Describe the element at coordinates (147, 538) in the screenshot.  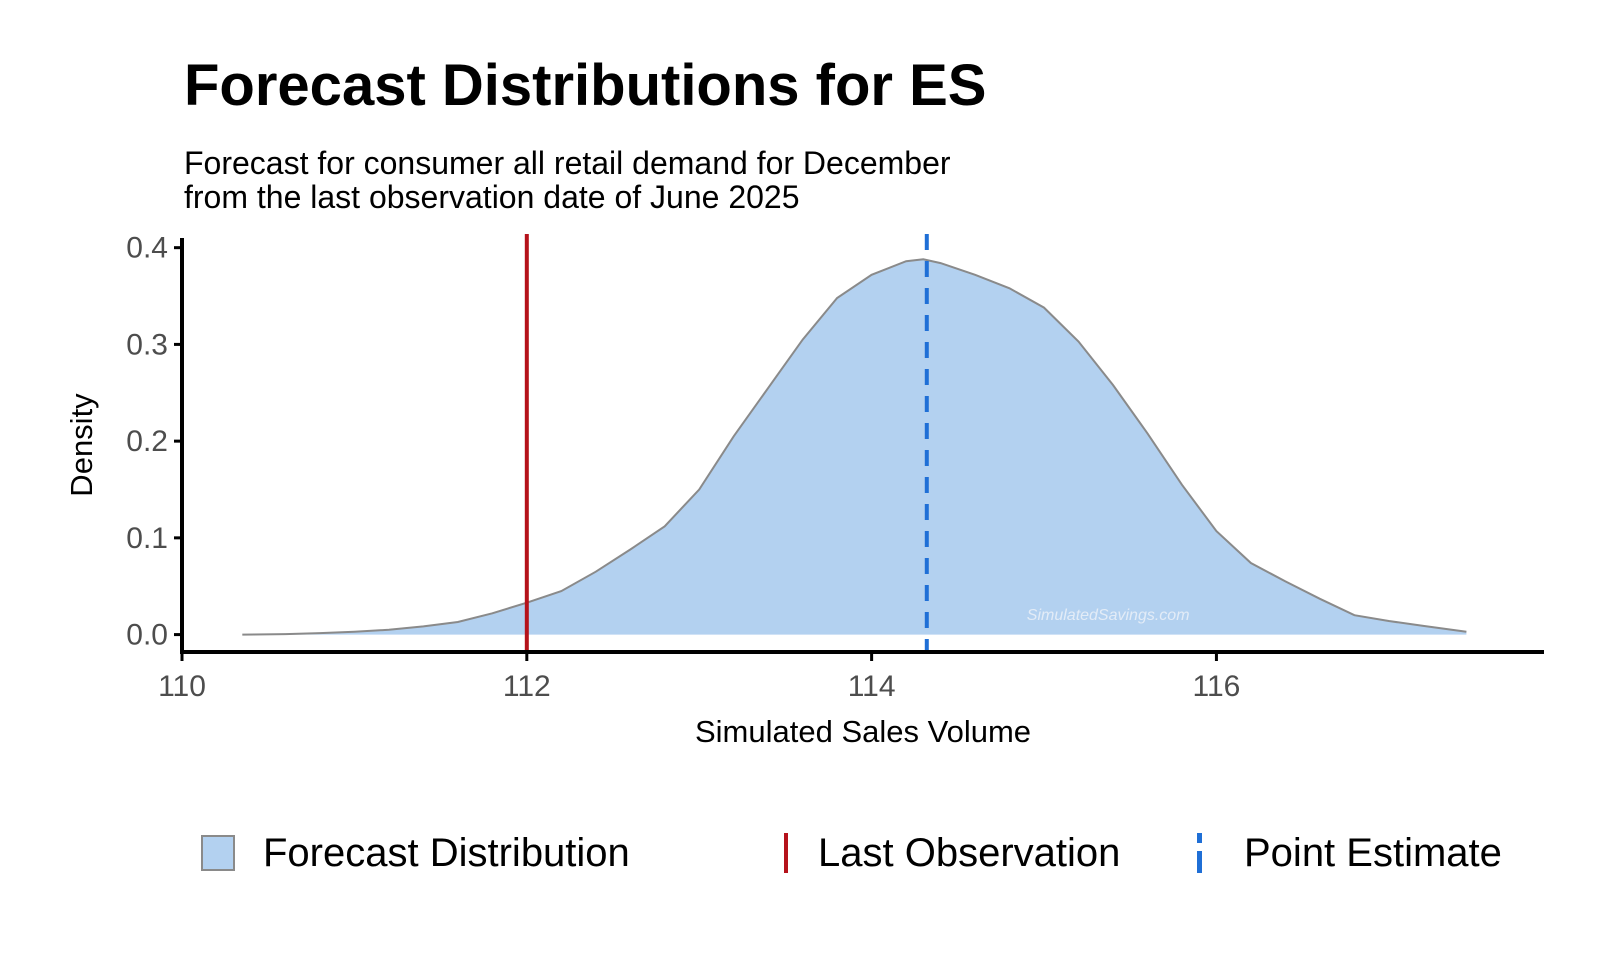
I see `y-tick-label: 0.1` at that location.